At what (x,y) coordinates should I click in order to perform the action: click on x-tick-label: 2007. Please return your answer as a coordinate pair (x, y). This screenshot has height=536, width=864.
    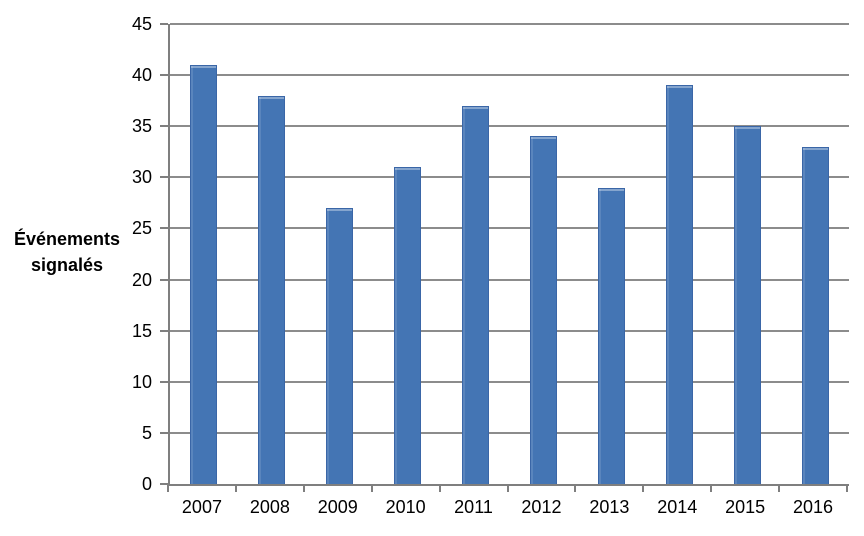
    Looking at the image, I should click on (201, 507).